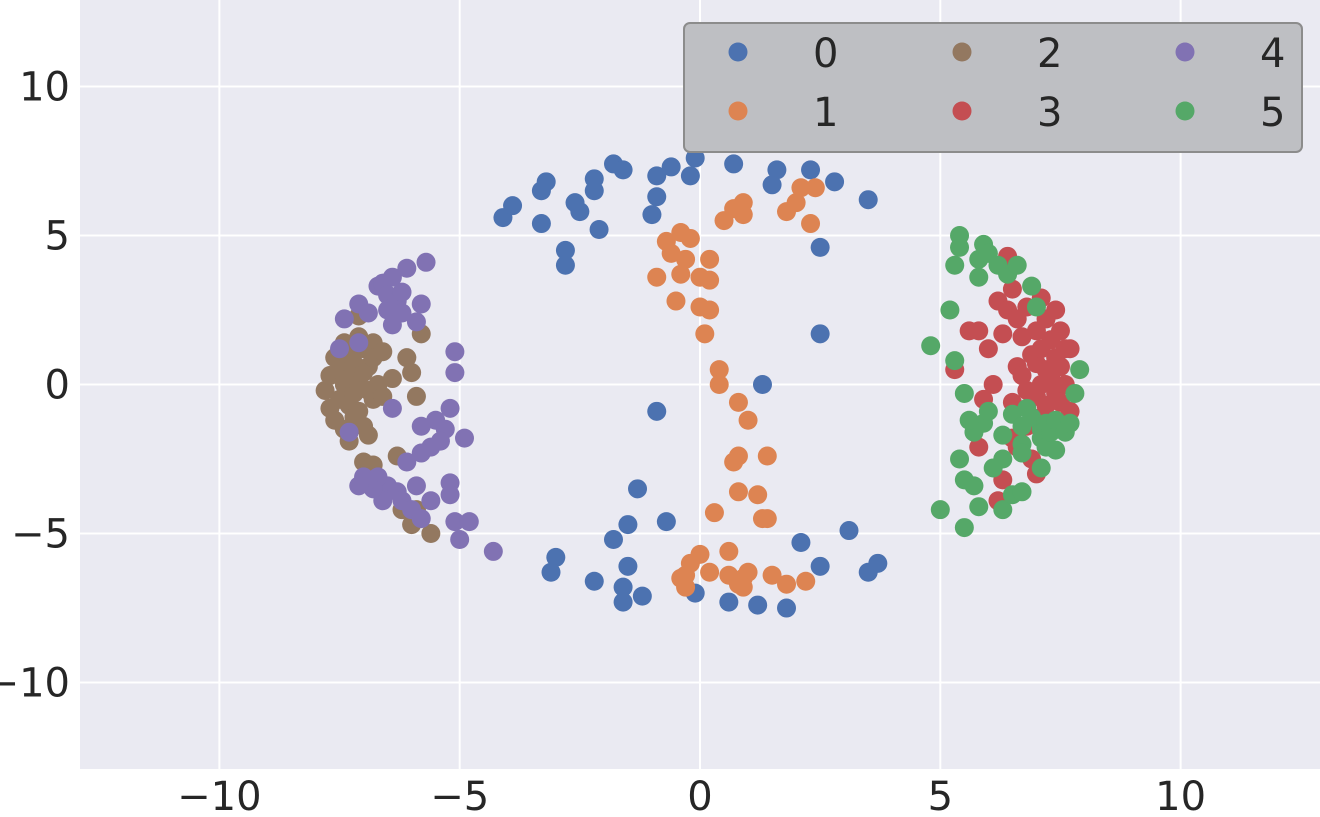  What do you see at coordinates (1272, 113) in the screenshot?
I see `legend-label-5: 5` at bounding box center [1272, 113].